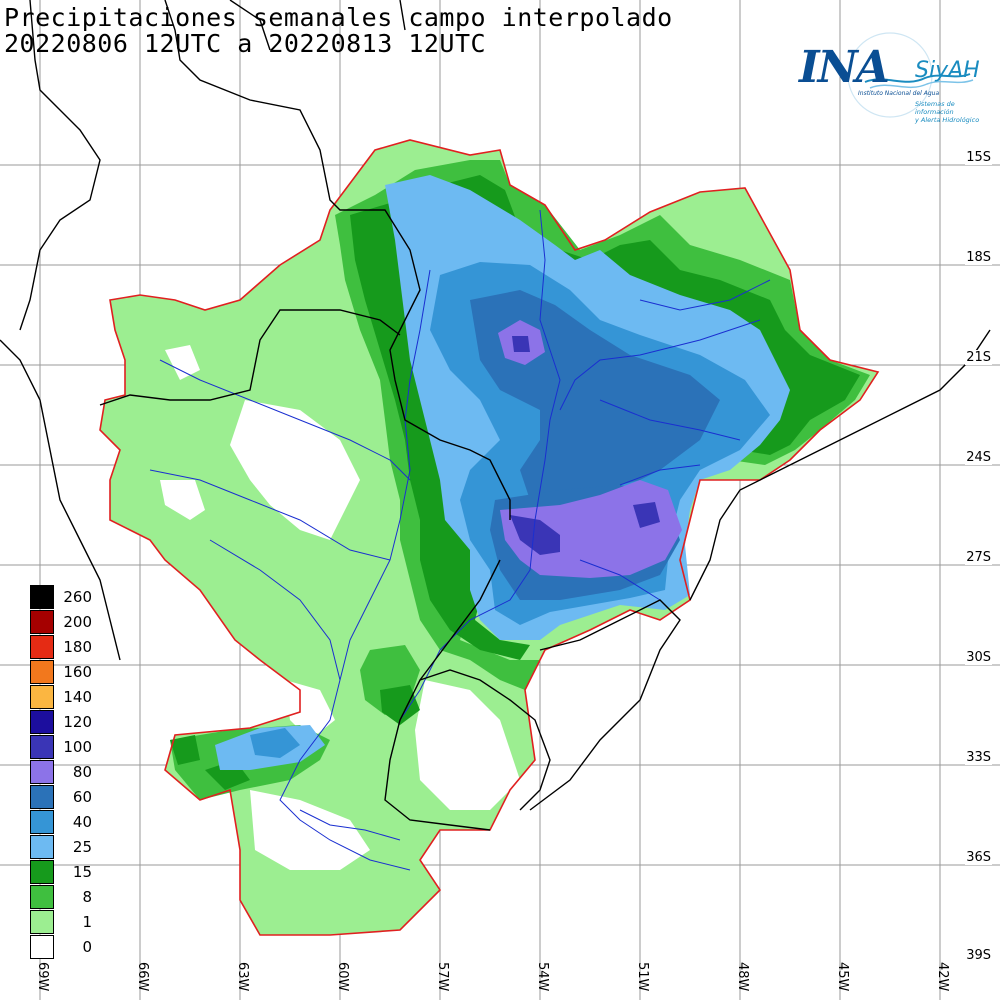 This screenshot has height=1000, width=1000. I want to click on field-40mm-blob, so click(275, 743).